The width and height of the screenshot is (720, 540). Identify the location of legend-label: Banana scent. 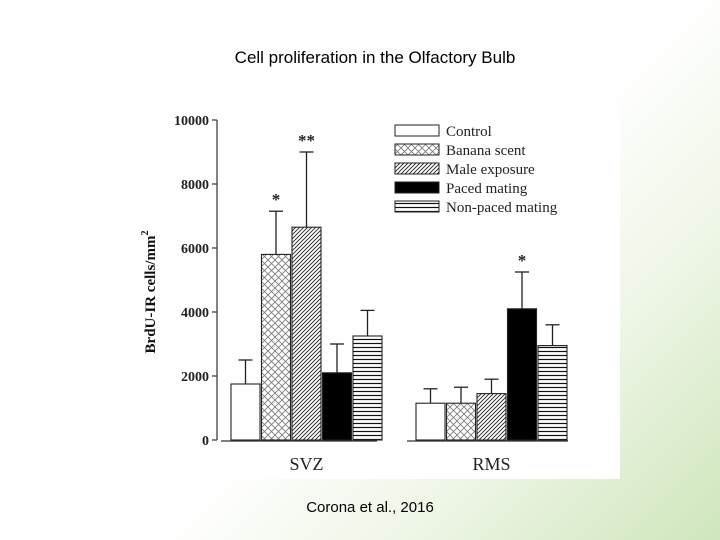
(486, 151).